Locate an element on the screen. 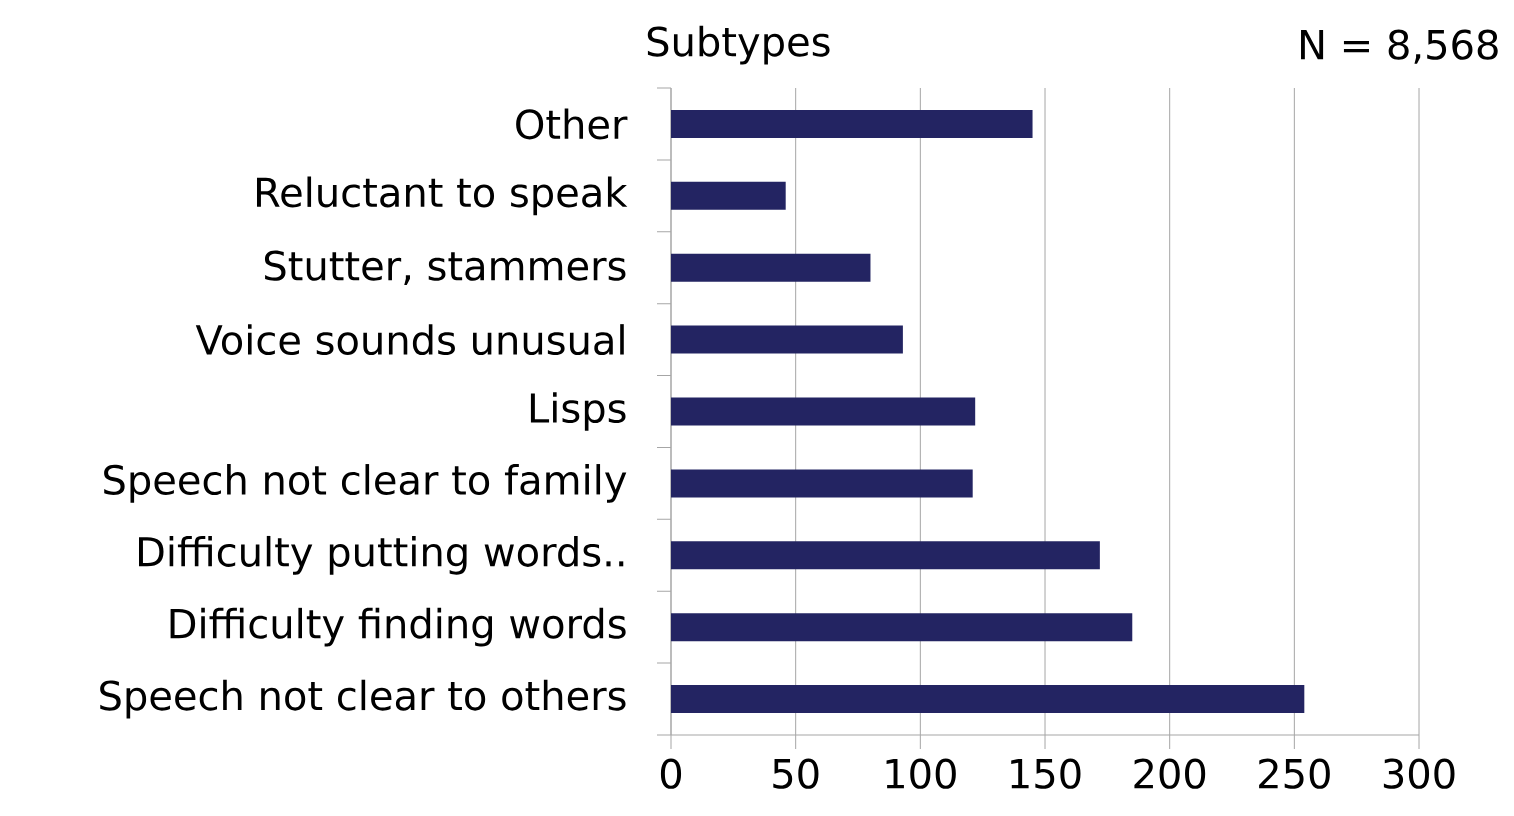 Image resolution: width=1514 pixels, height=816 pixels. y-tick-label: Speech not clear to others is located at coordinates (363, 699).